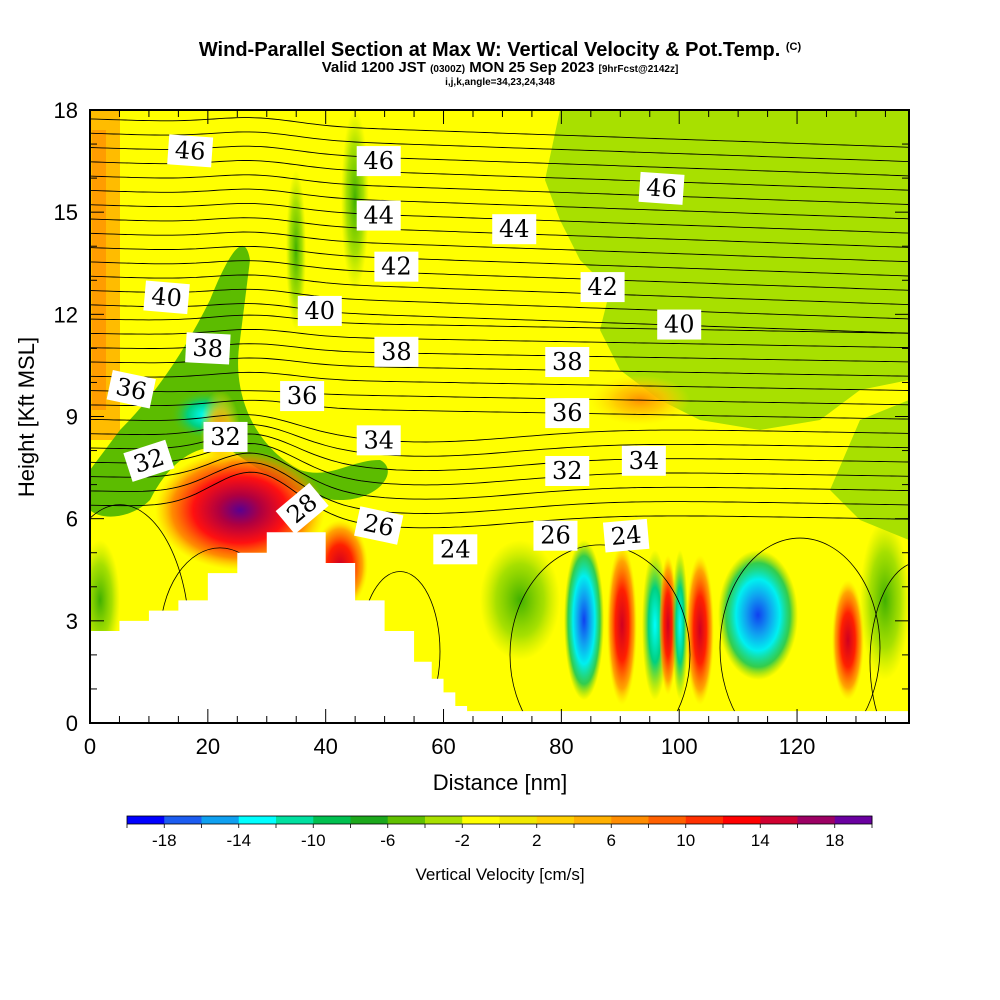  I want to click on x-tick-label: 100, so click(679, 746).